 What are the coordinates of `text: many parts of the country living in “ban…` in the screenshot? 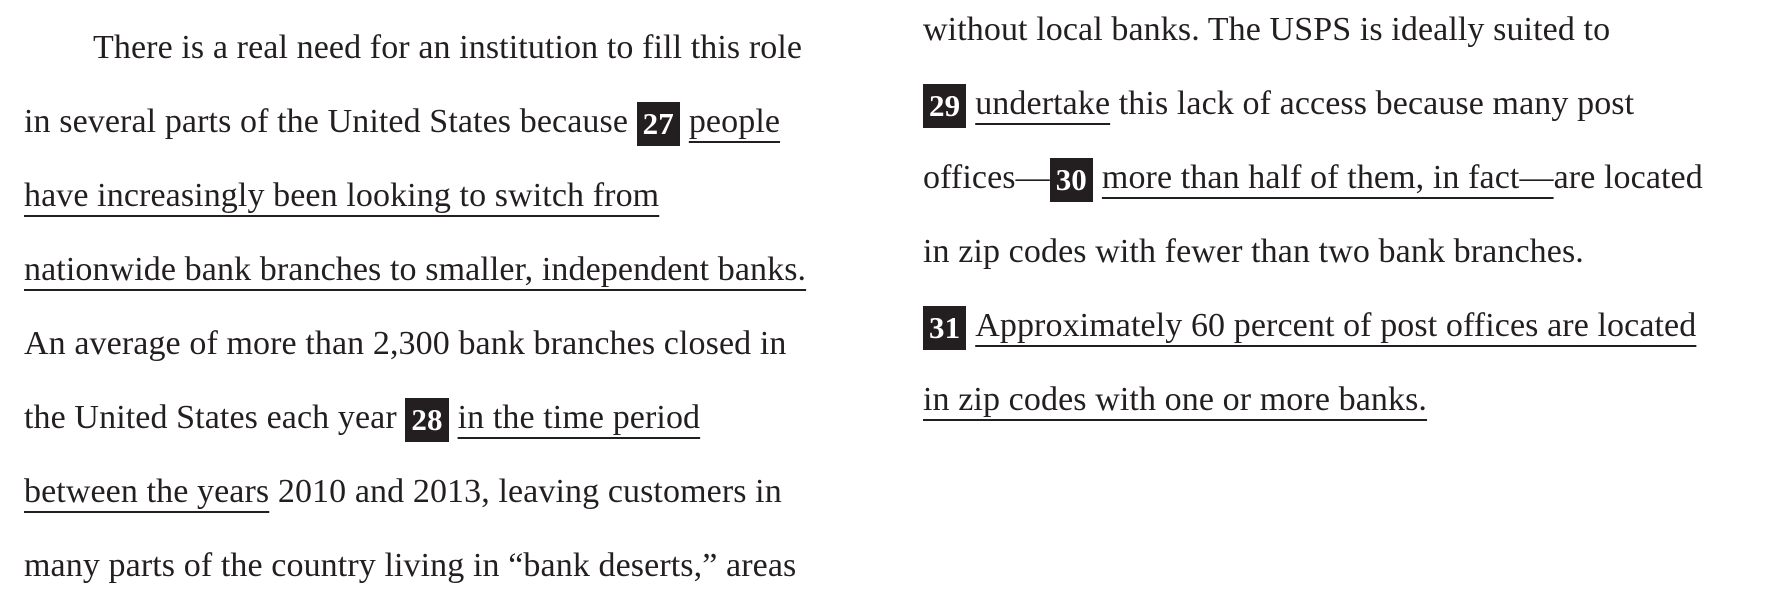 It's located at (410, 565).